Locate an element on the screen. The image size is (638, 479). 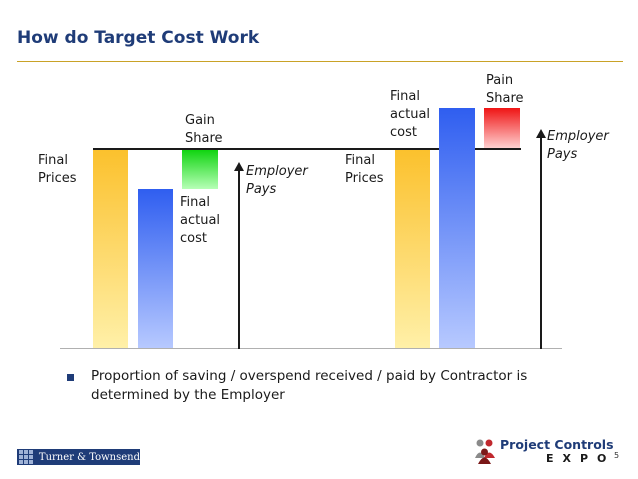
left-final-actual-cost-label: Final actual cost is located at coordinates (200, 220).